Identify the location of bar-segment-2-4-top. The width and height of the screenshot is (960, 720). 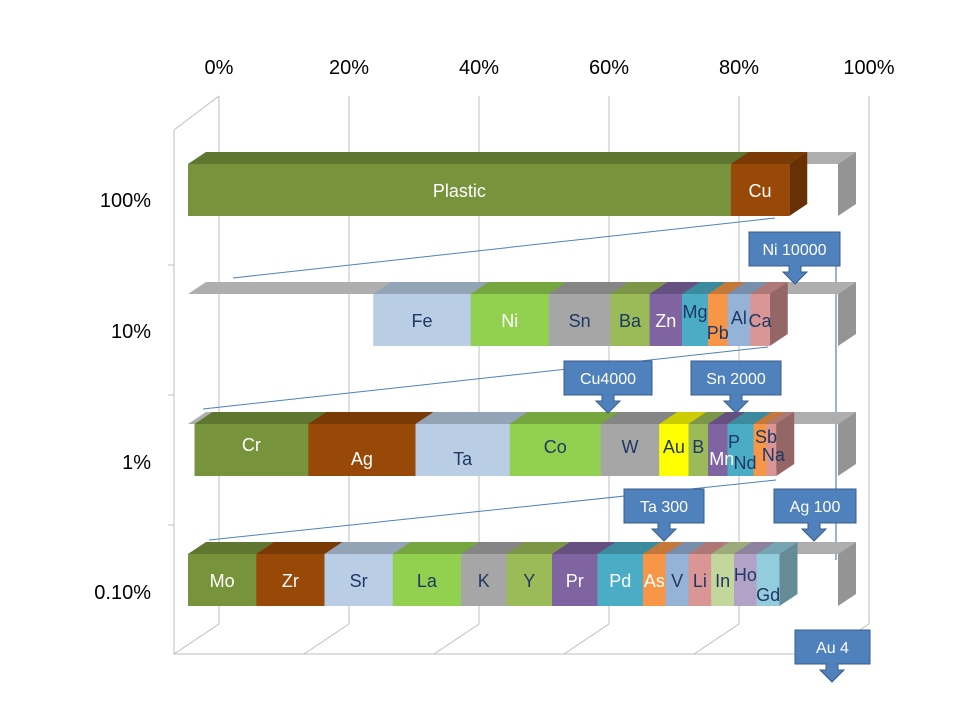
(639, 418).